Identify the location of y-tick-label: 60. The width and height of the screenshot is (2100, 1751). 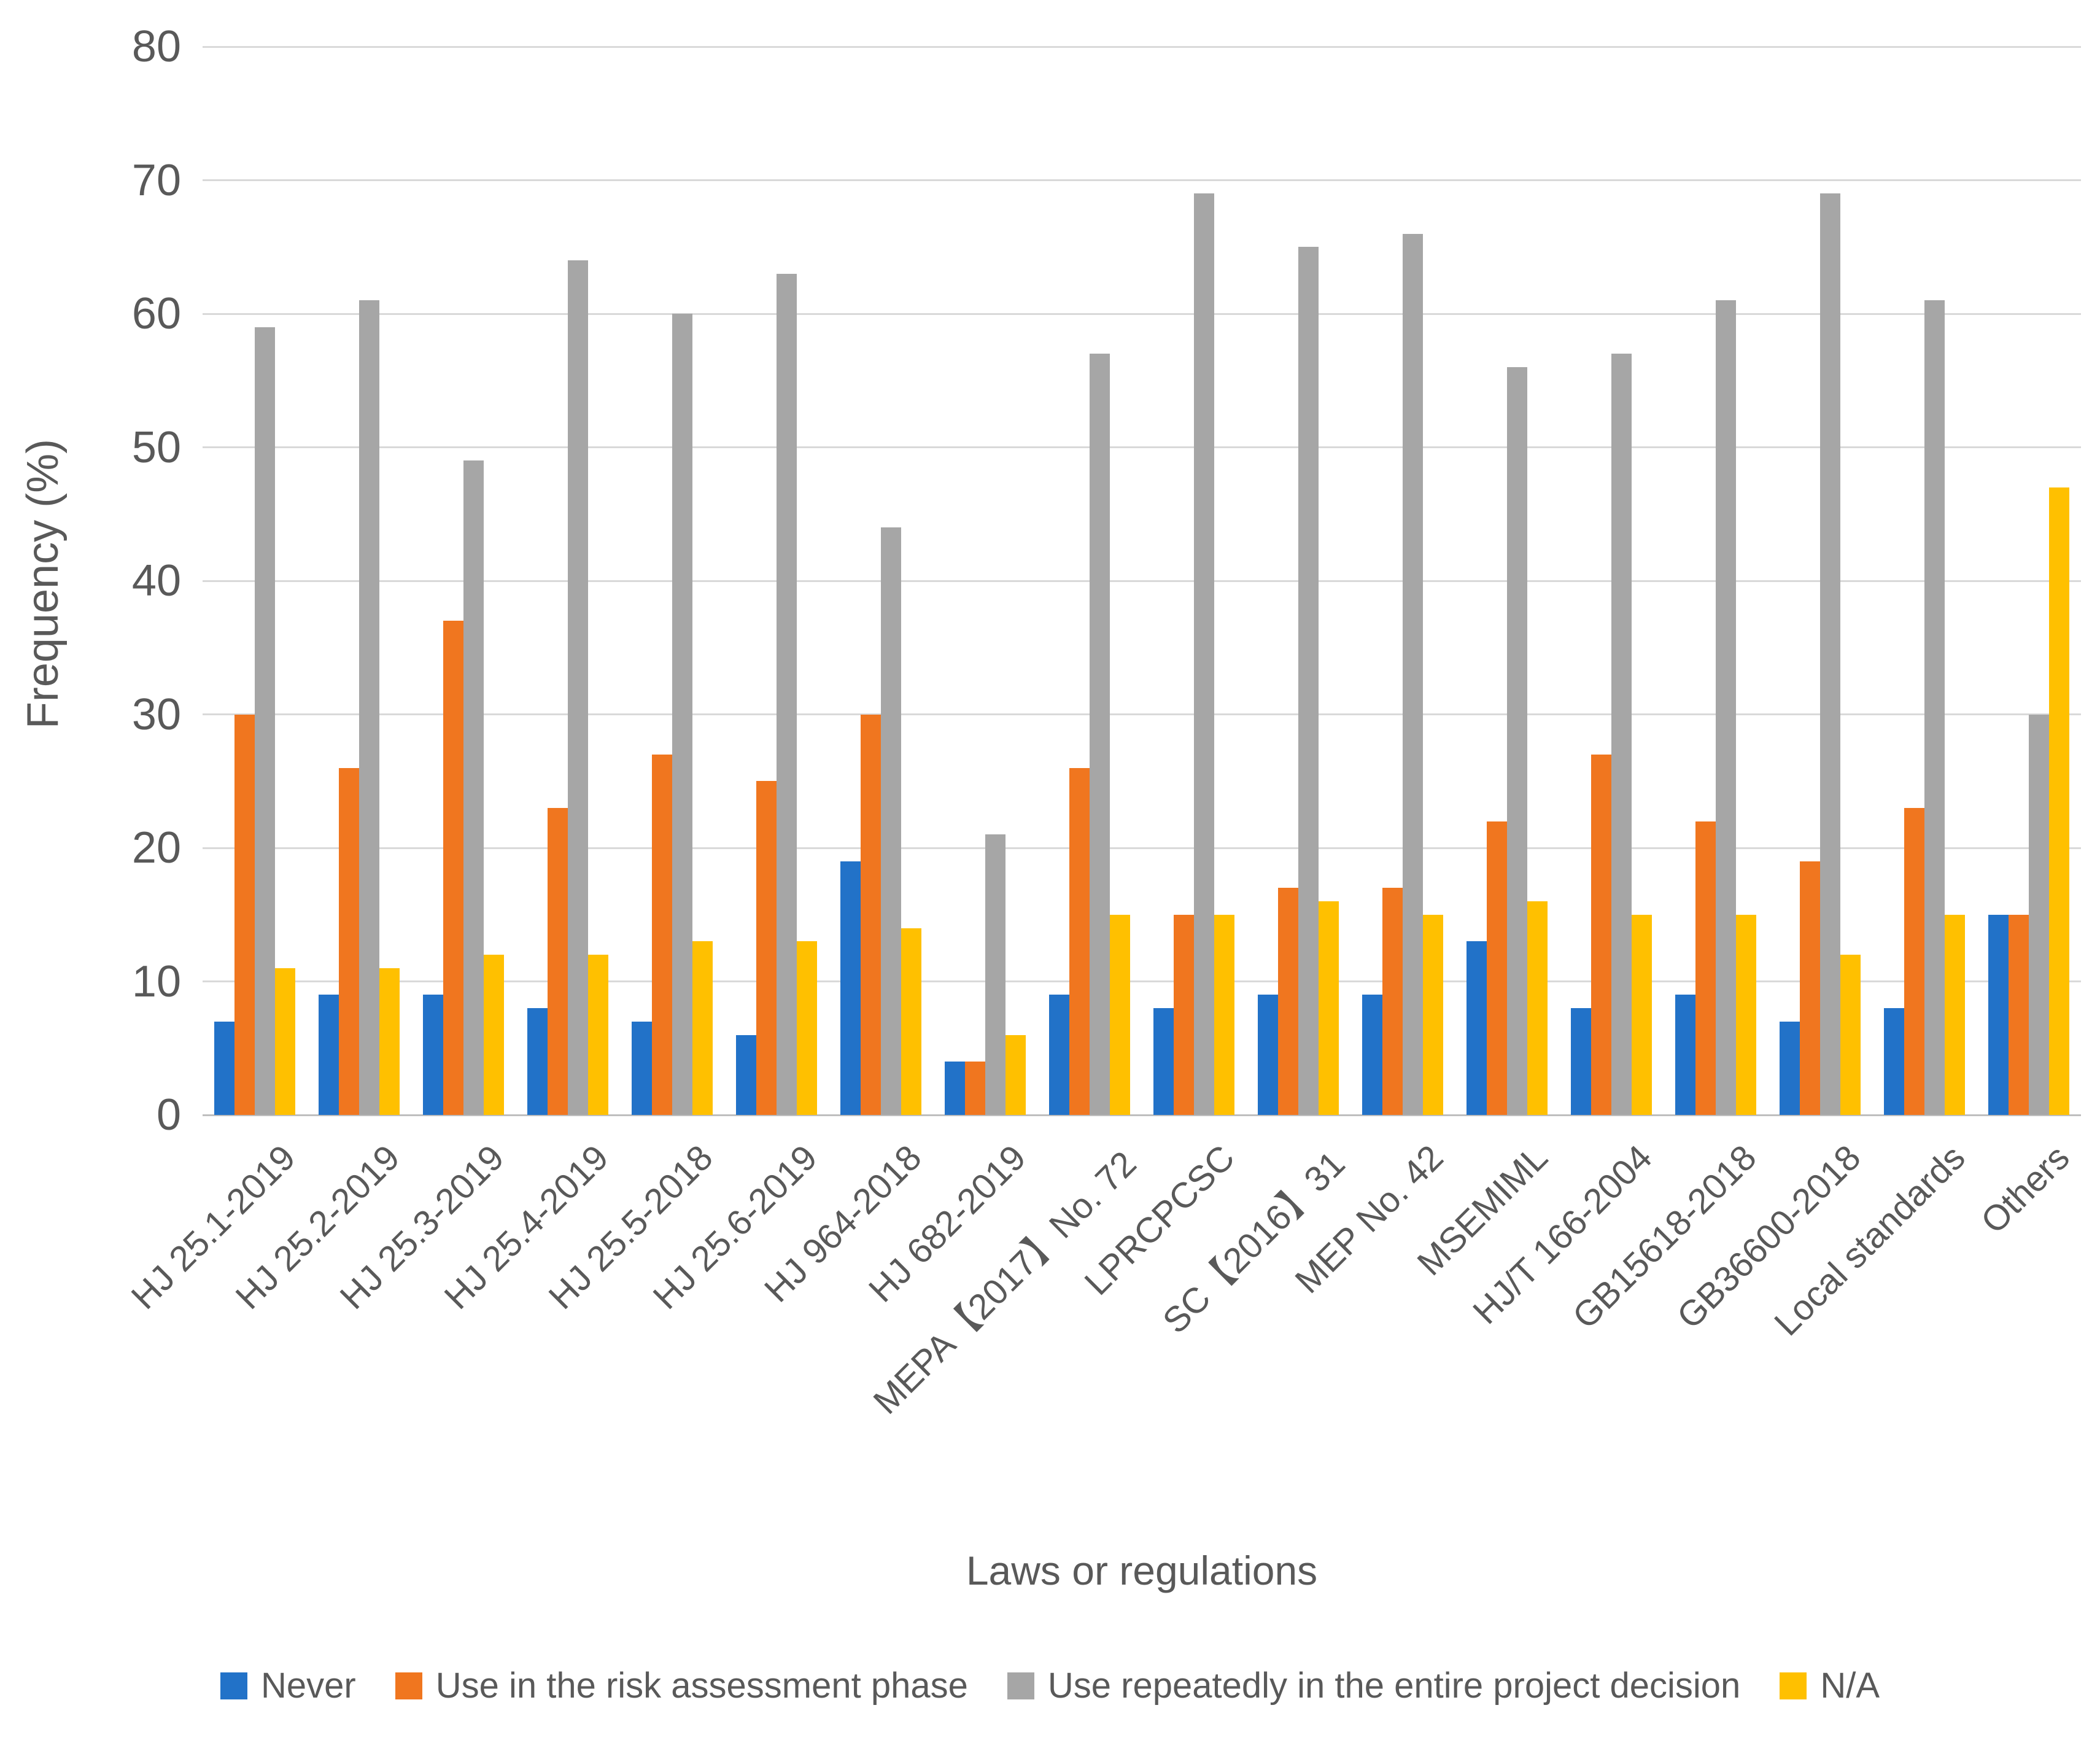
(156, 313).